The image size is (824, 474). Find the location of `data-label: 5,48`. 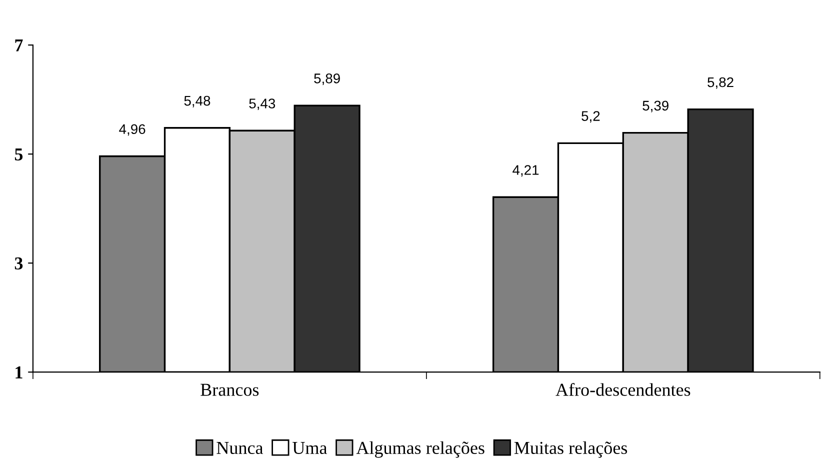

data-label: 5,48 is located at coordinates (197, 102).